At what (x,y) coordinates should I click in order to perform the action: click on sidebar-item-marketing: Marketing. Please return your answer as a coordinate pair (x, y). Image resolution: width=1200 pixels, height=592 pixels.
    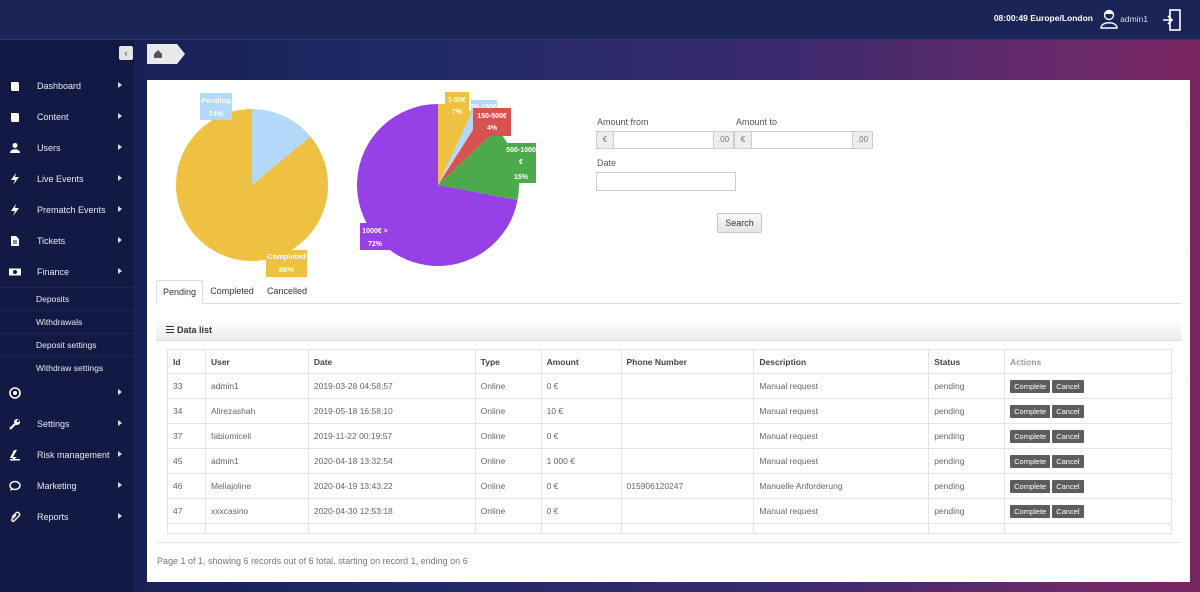
    Looking at the image, I should click on (67, 486).